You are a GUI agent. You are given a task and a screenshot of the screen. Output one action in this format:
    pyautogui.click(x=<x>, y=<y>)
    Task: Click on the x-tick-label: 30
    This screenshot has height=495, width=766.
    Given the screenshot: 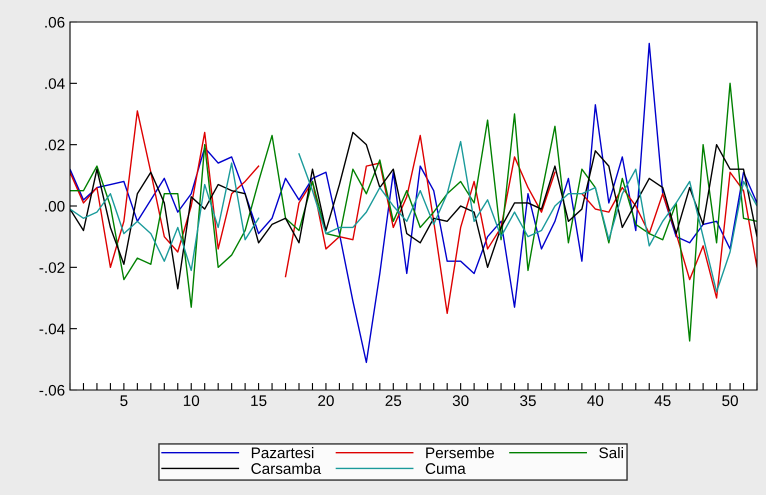 What is the action you would take?
    pyautogui.click(x=460, y=400)
    